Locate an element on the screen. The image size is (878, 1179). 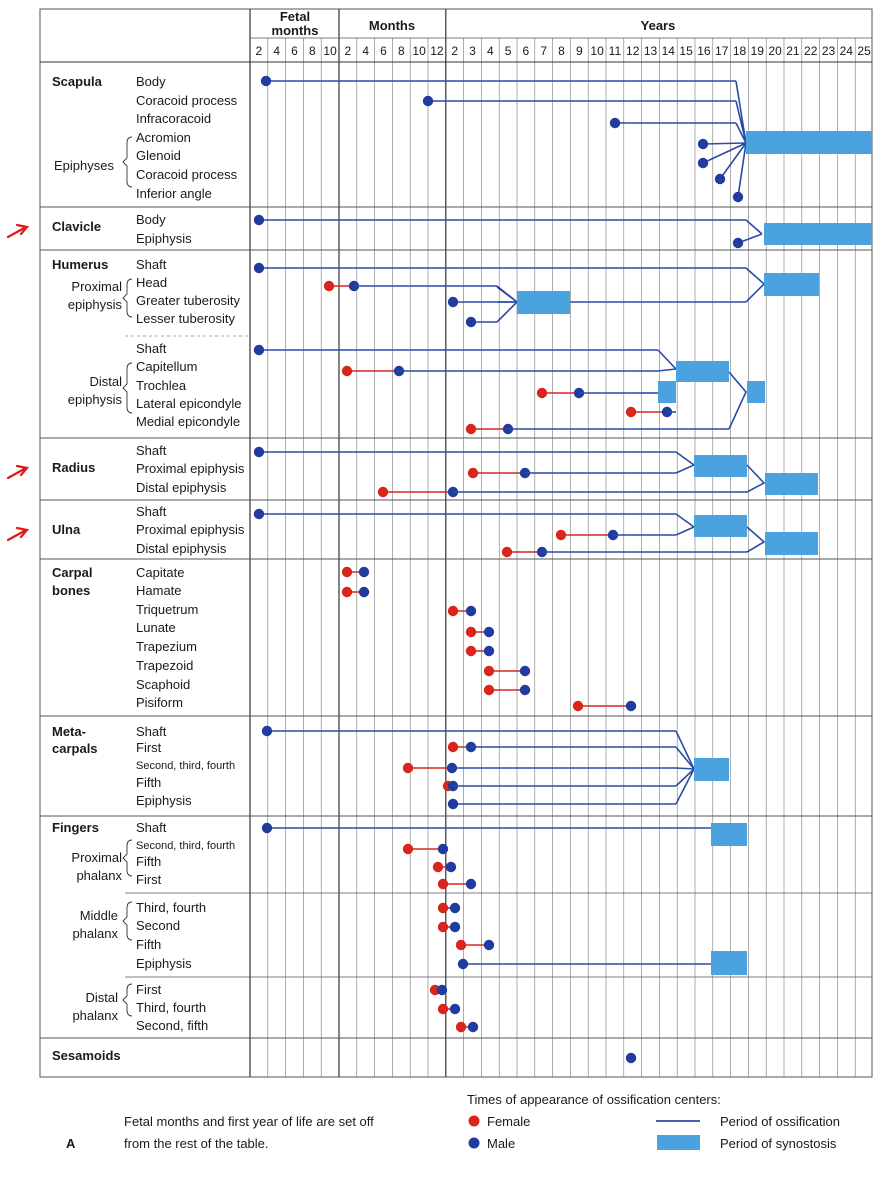
row-label: Trapezium is located at coordinates (166, 646).